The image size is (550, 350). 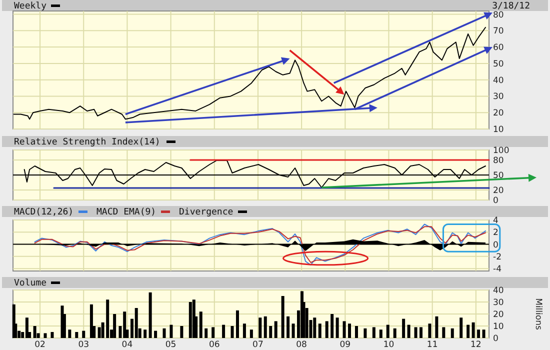 What do you see at coordinates (214, 345) in the screenshot?
I see `x-tick-label: 06` at bounding box center [214, 345].